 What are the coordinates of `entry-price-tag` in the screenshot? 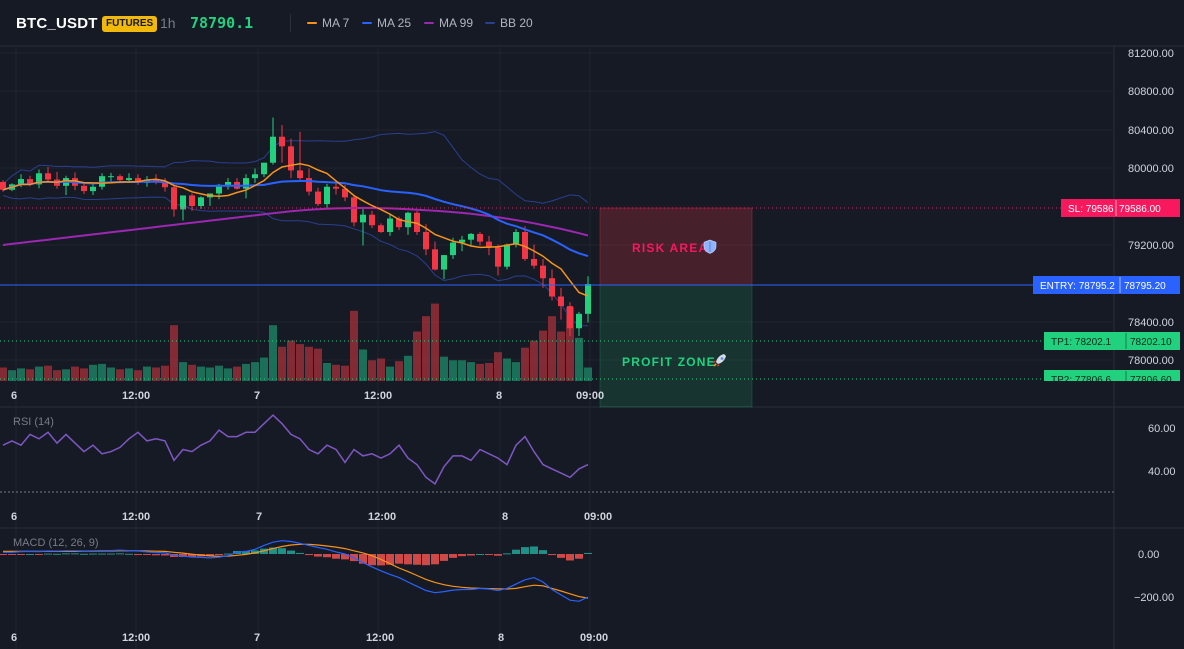 It's located at (1106, 285).